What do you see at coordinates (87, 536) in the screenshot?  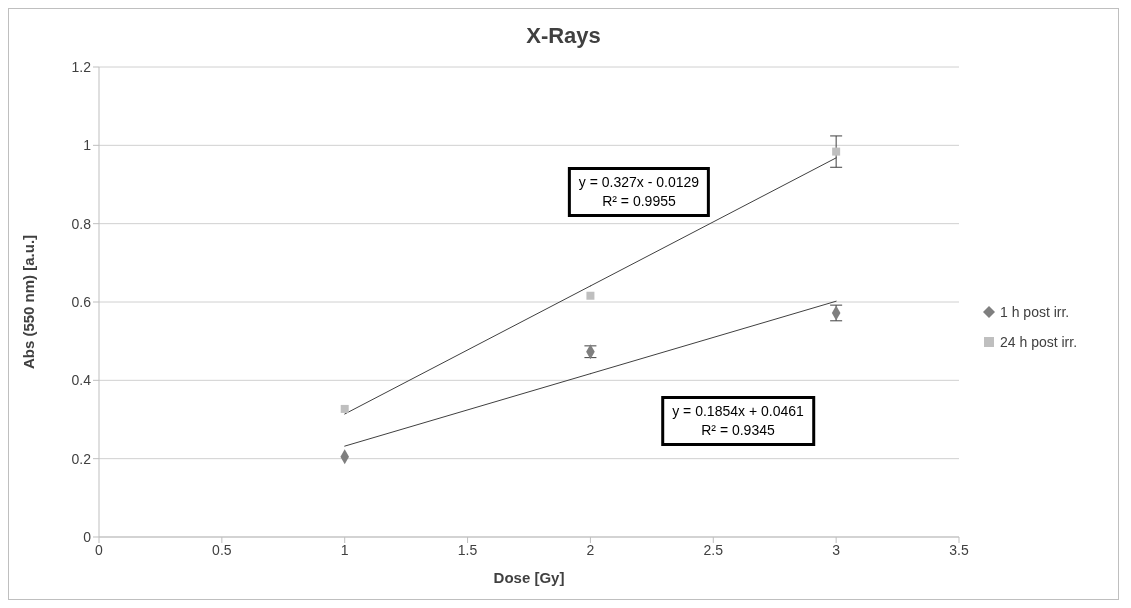 I see `y-tick-label: 0` at bounding box center [87, 536].